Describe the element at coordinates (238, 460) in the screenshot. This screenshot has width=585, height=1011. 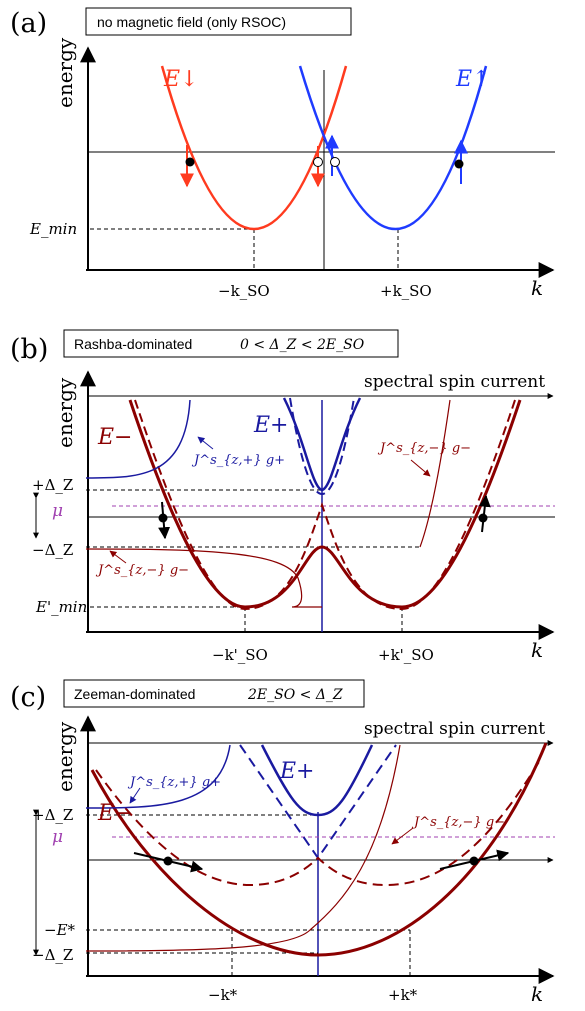
I see `panel-b-jplus-label: J^s_{z,+} g+` at that location.